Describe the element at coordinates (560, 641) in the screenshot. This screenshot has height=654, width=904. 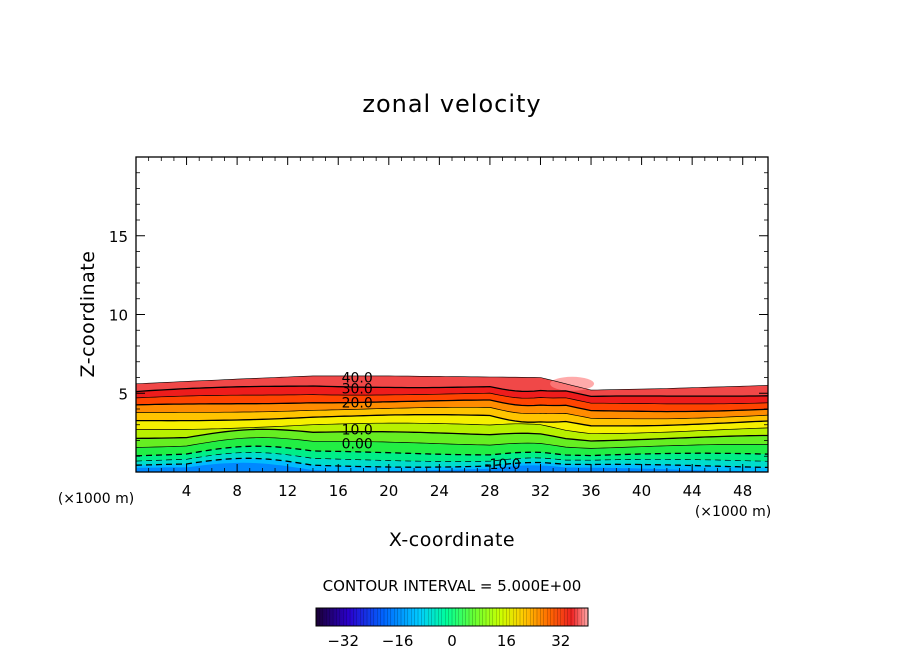
I see `colorbar-tick-label: 32` at that location.